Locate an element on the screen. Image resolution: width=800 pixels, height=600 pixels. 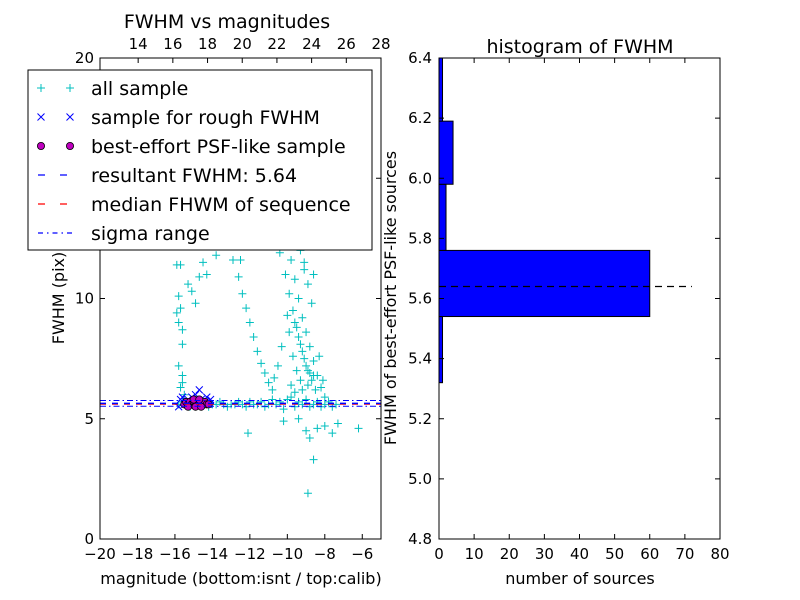
x-tick-label: −12 is located at coordinates (250, 554).